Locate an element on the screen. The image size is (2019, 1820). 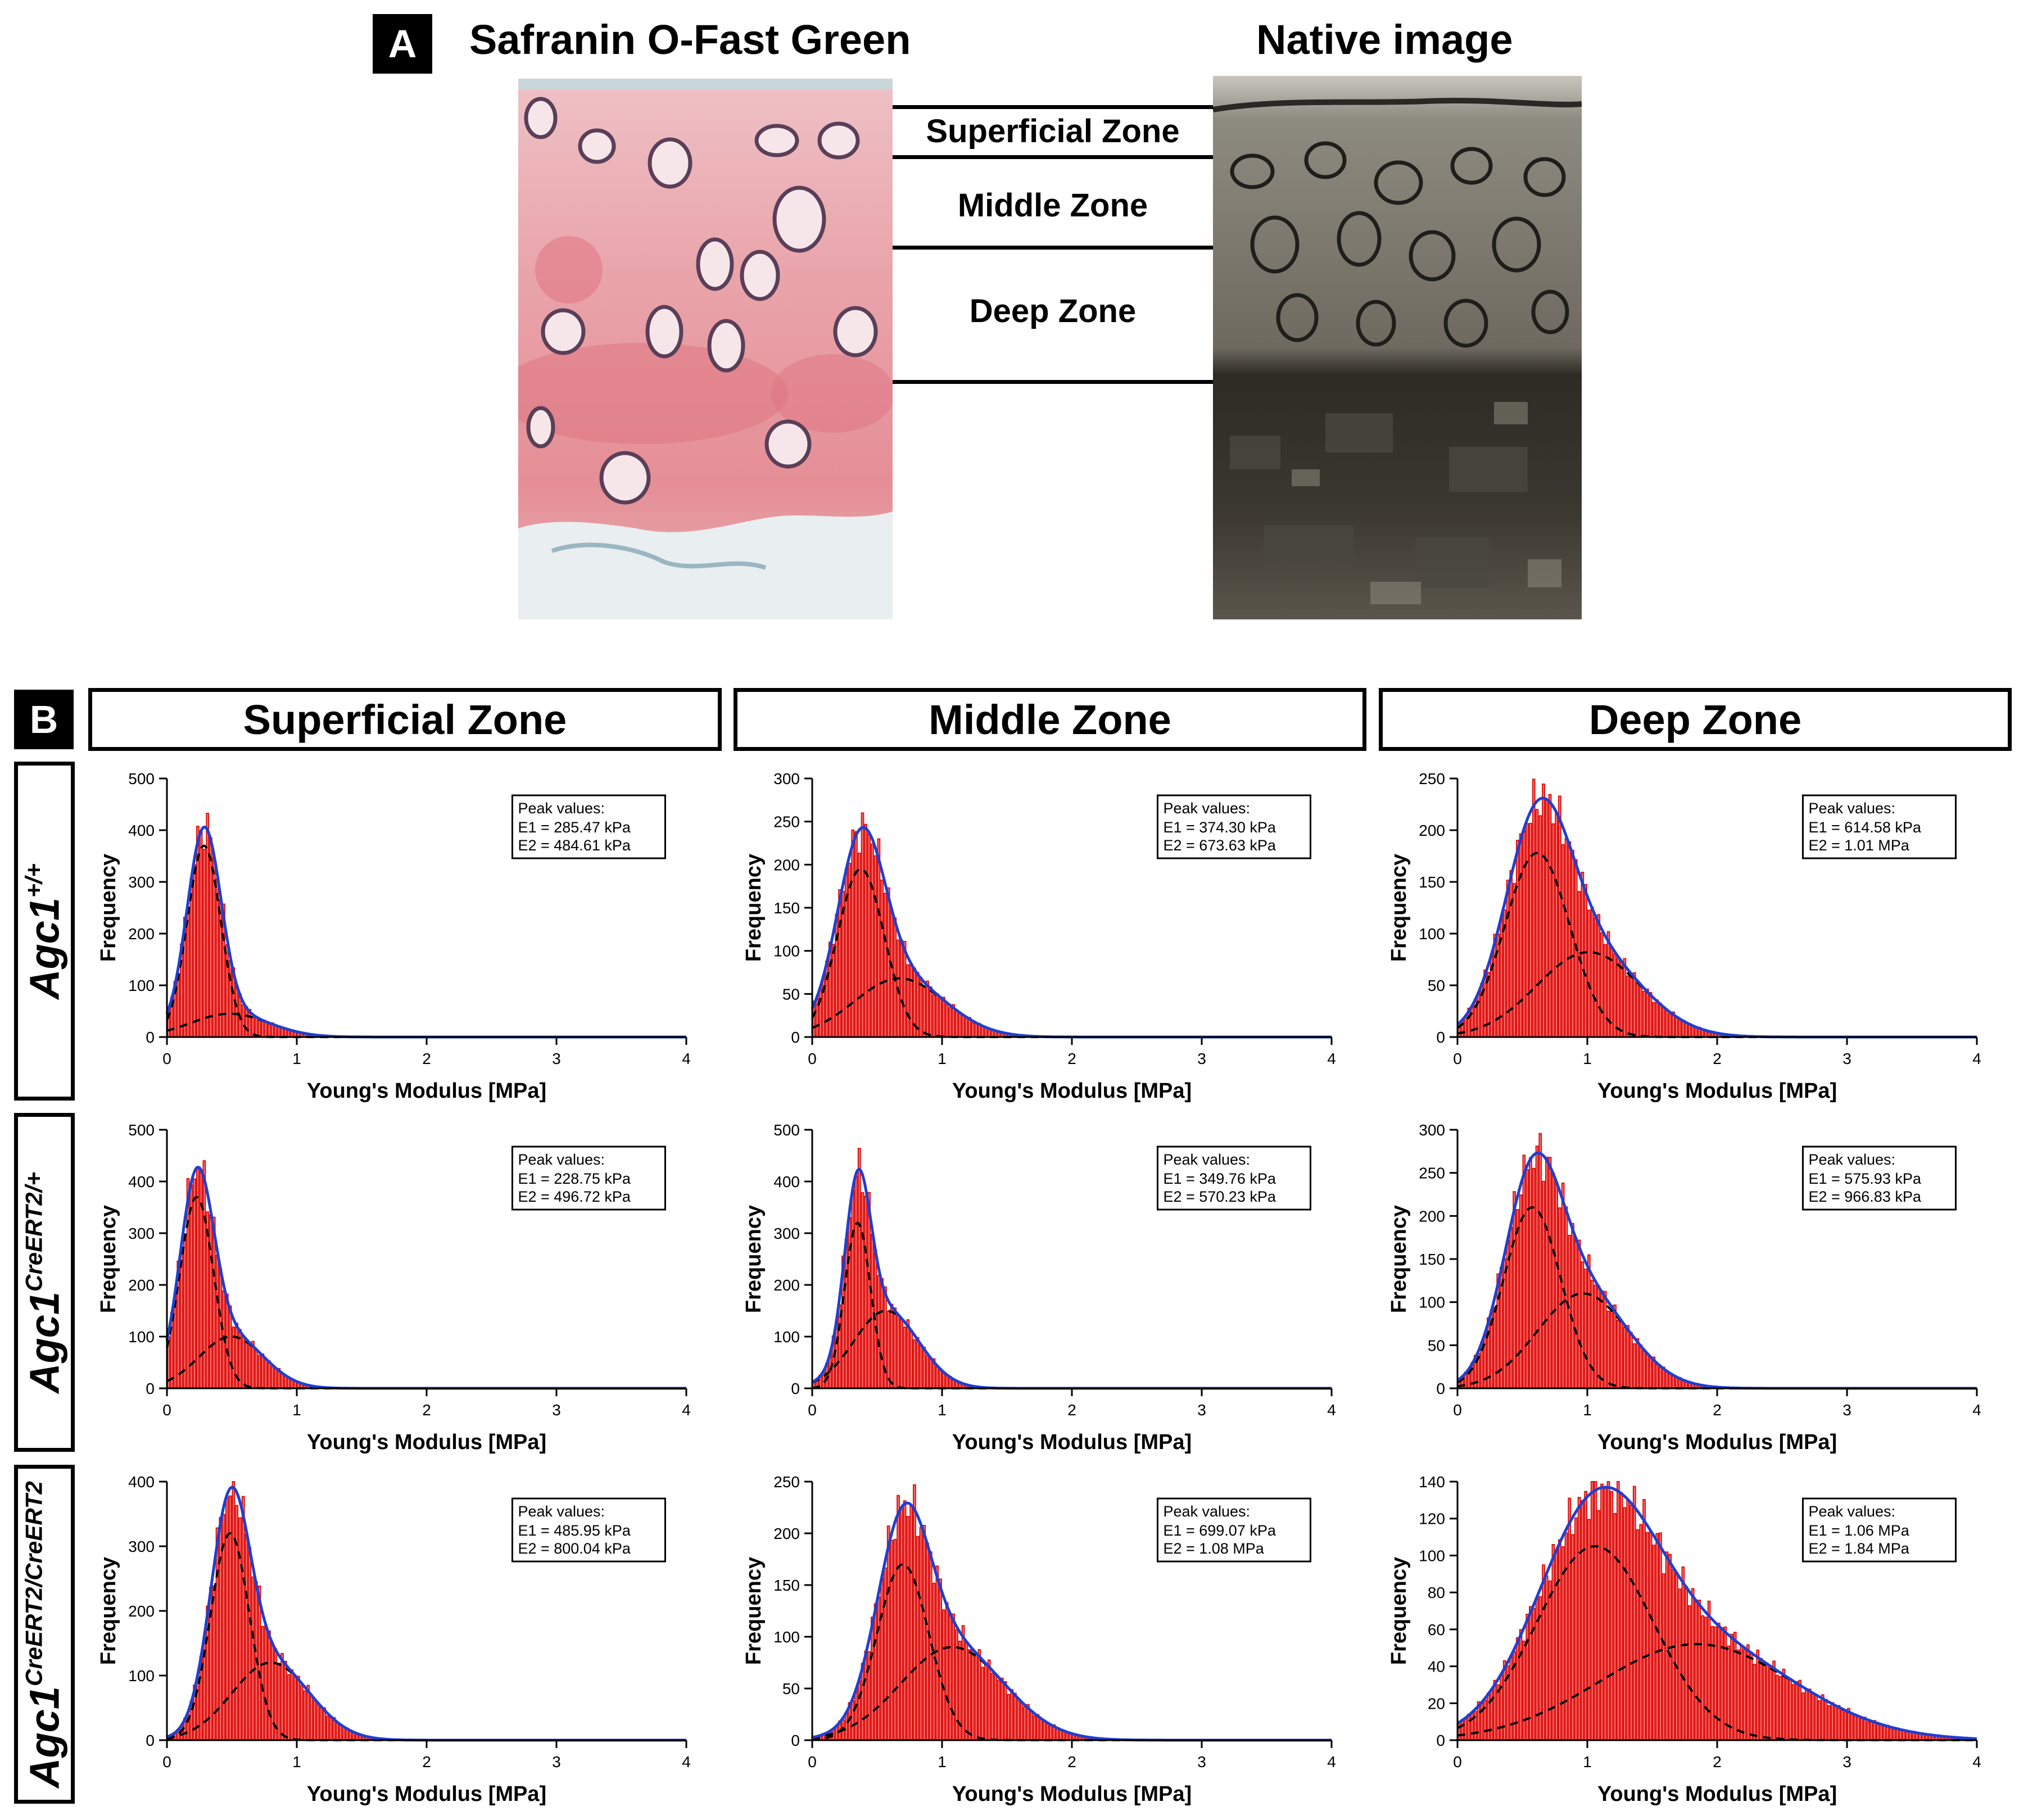
peak-value-e1: E1 = 699.07 kPa is located at coordinates (1219, 1530).